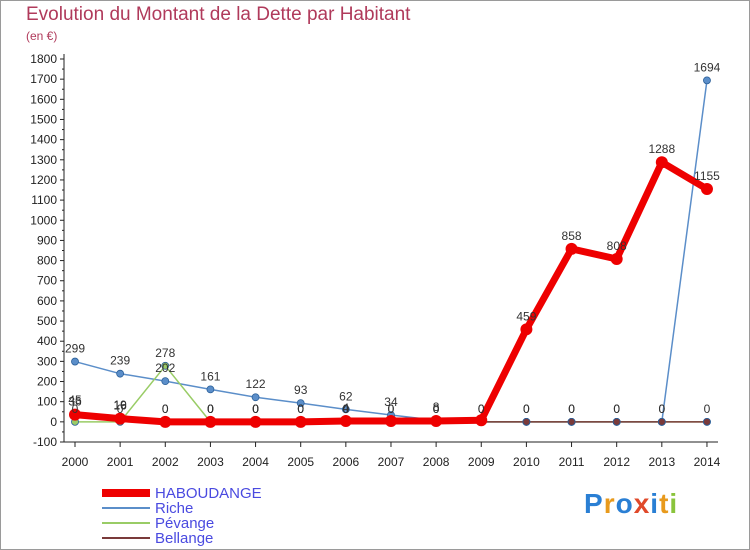  I want to click on y-tick-label: 1200, so click(43, 180).